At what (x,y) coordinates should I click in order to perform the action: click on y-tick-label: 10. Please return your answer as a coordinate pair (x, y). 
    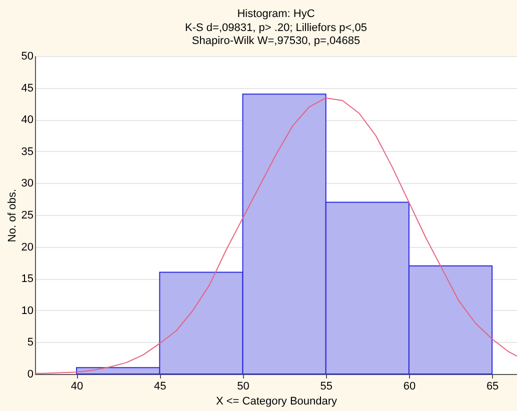
    Looking at the image, I should click on (27, 310).